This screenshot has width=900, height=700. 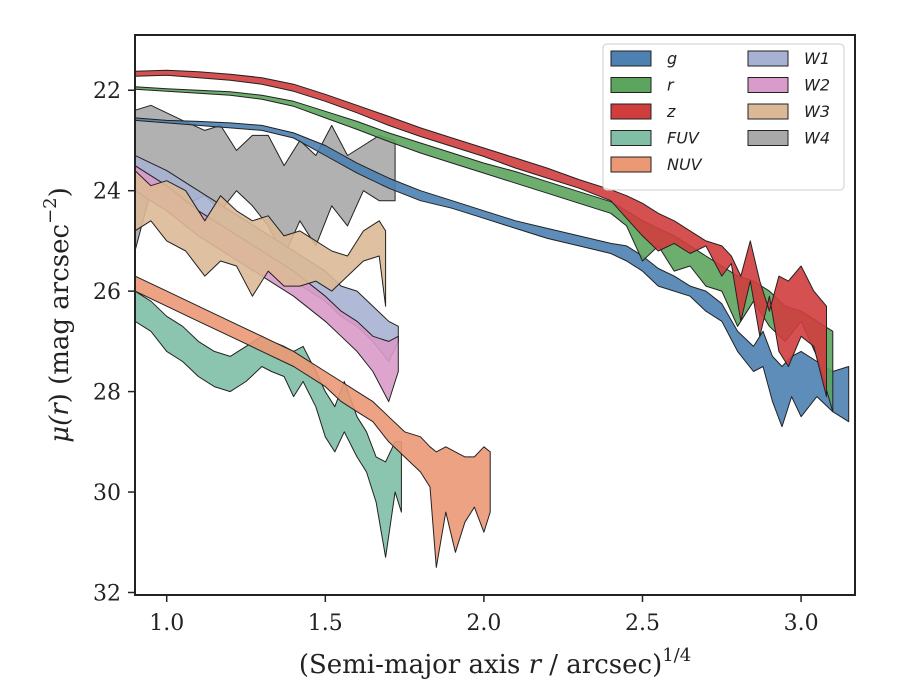 I want to click on y-tick-label: 24, so click(x=107, y=192).